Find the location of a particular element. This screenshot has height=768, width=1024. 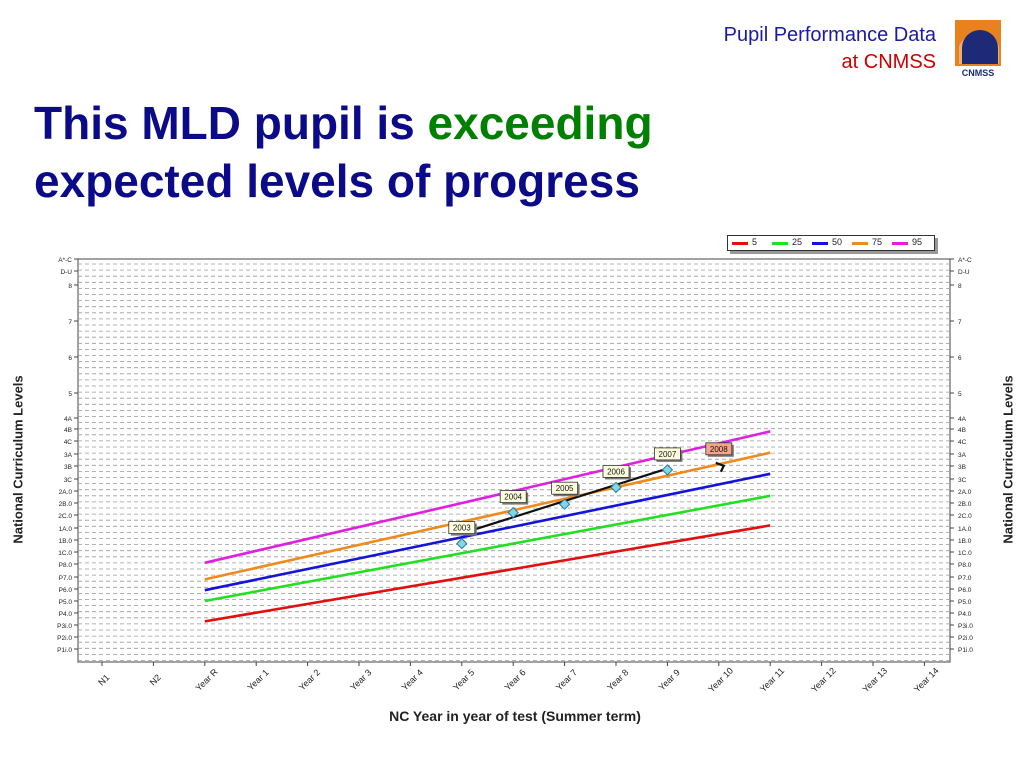

y-tick-label-right: 5 is located at coordinates (960, 394).